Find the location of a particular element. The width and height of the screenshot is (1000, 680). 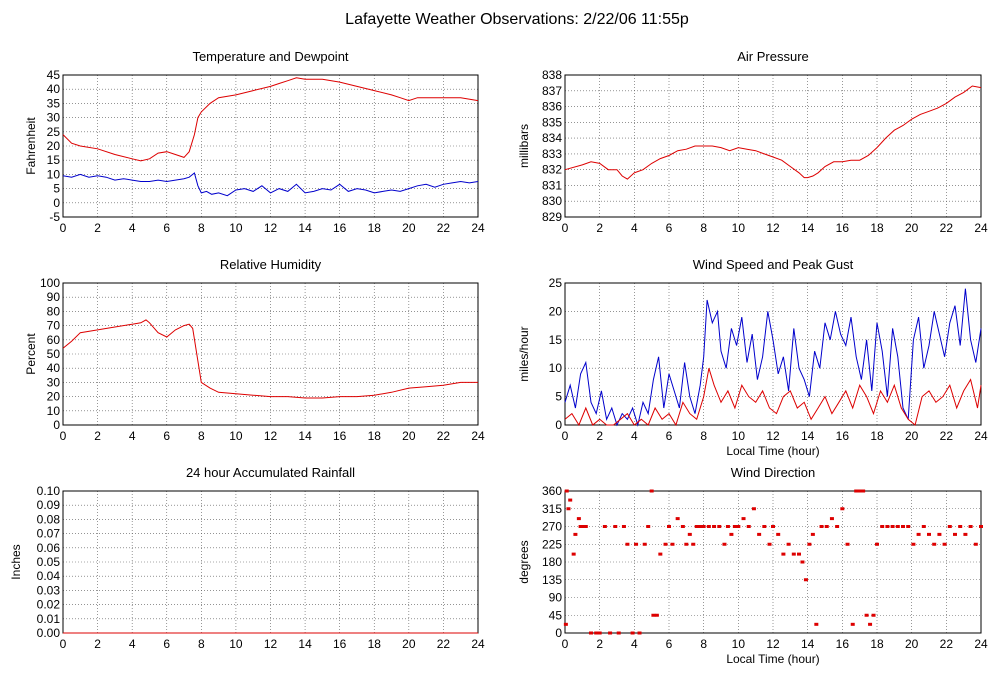

y-axis-label: miles/hour is located at coordinates (524, 353).